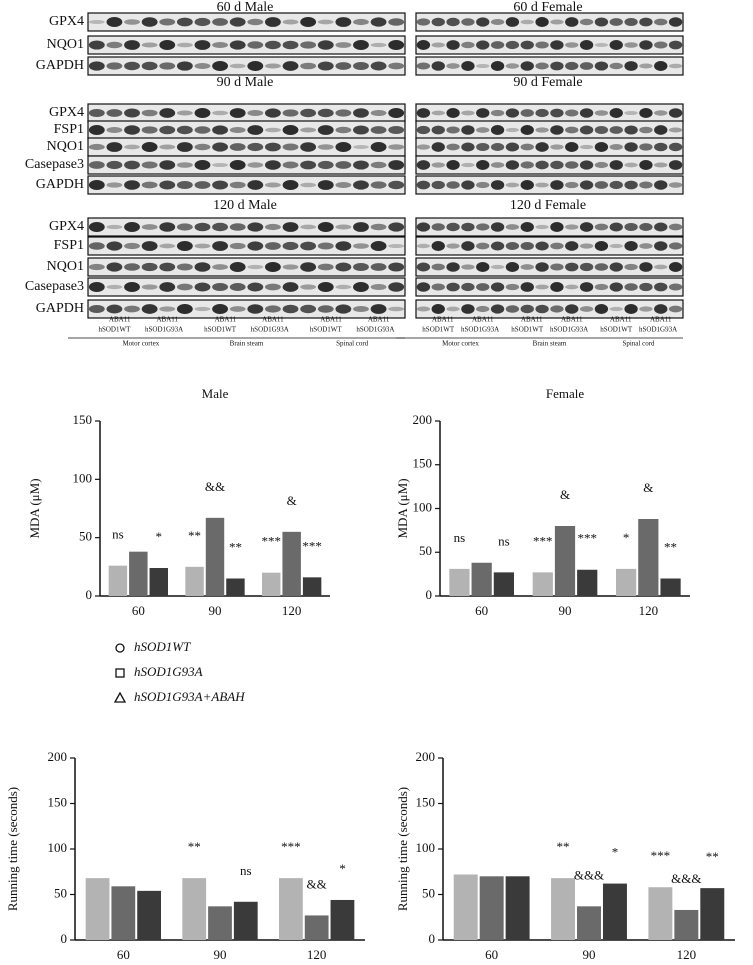 This screenshot has width=753, height=965. I want to click on y-tick-label: 0, so click(89, 594).